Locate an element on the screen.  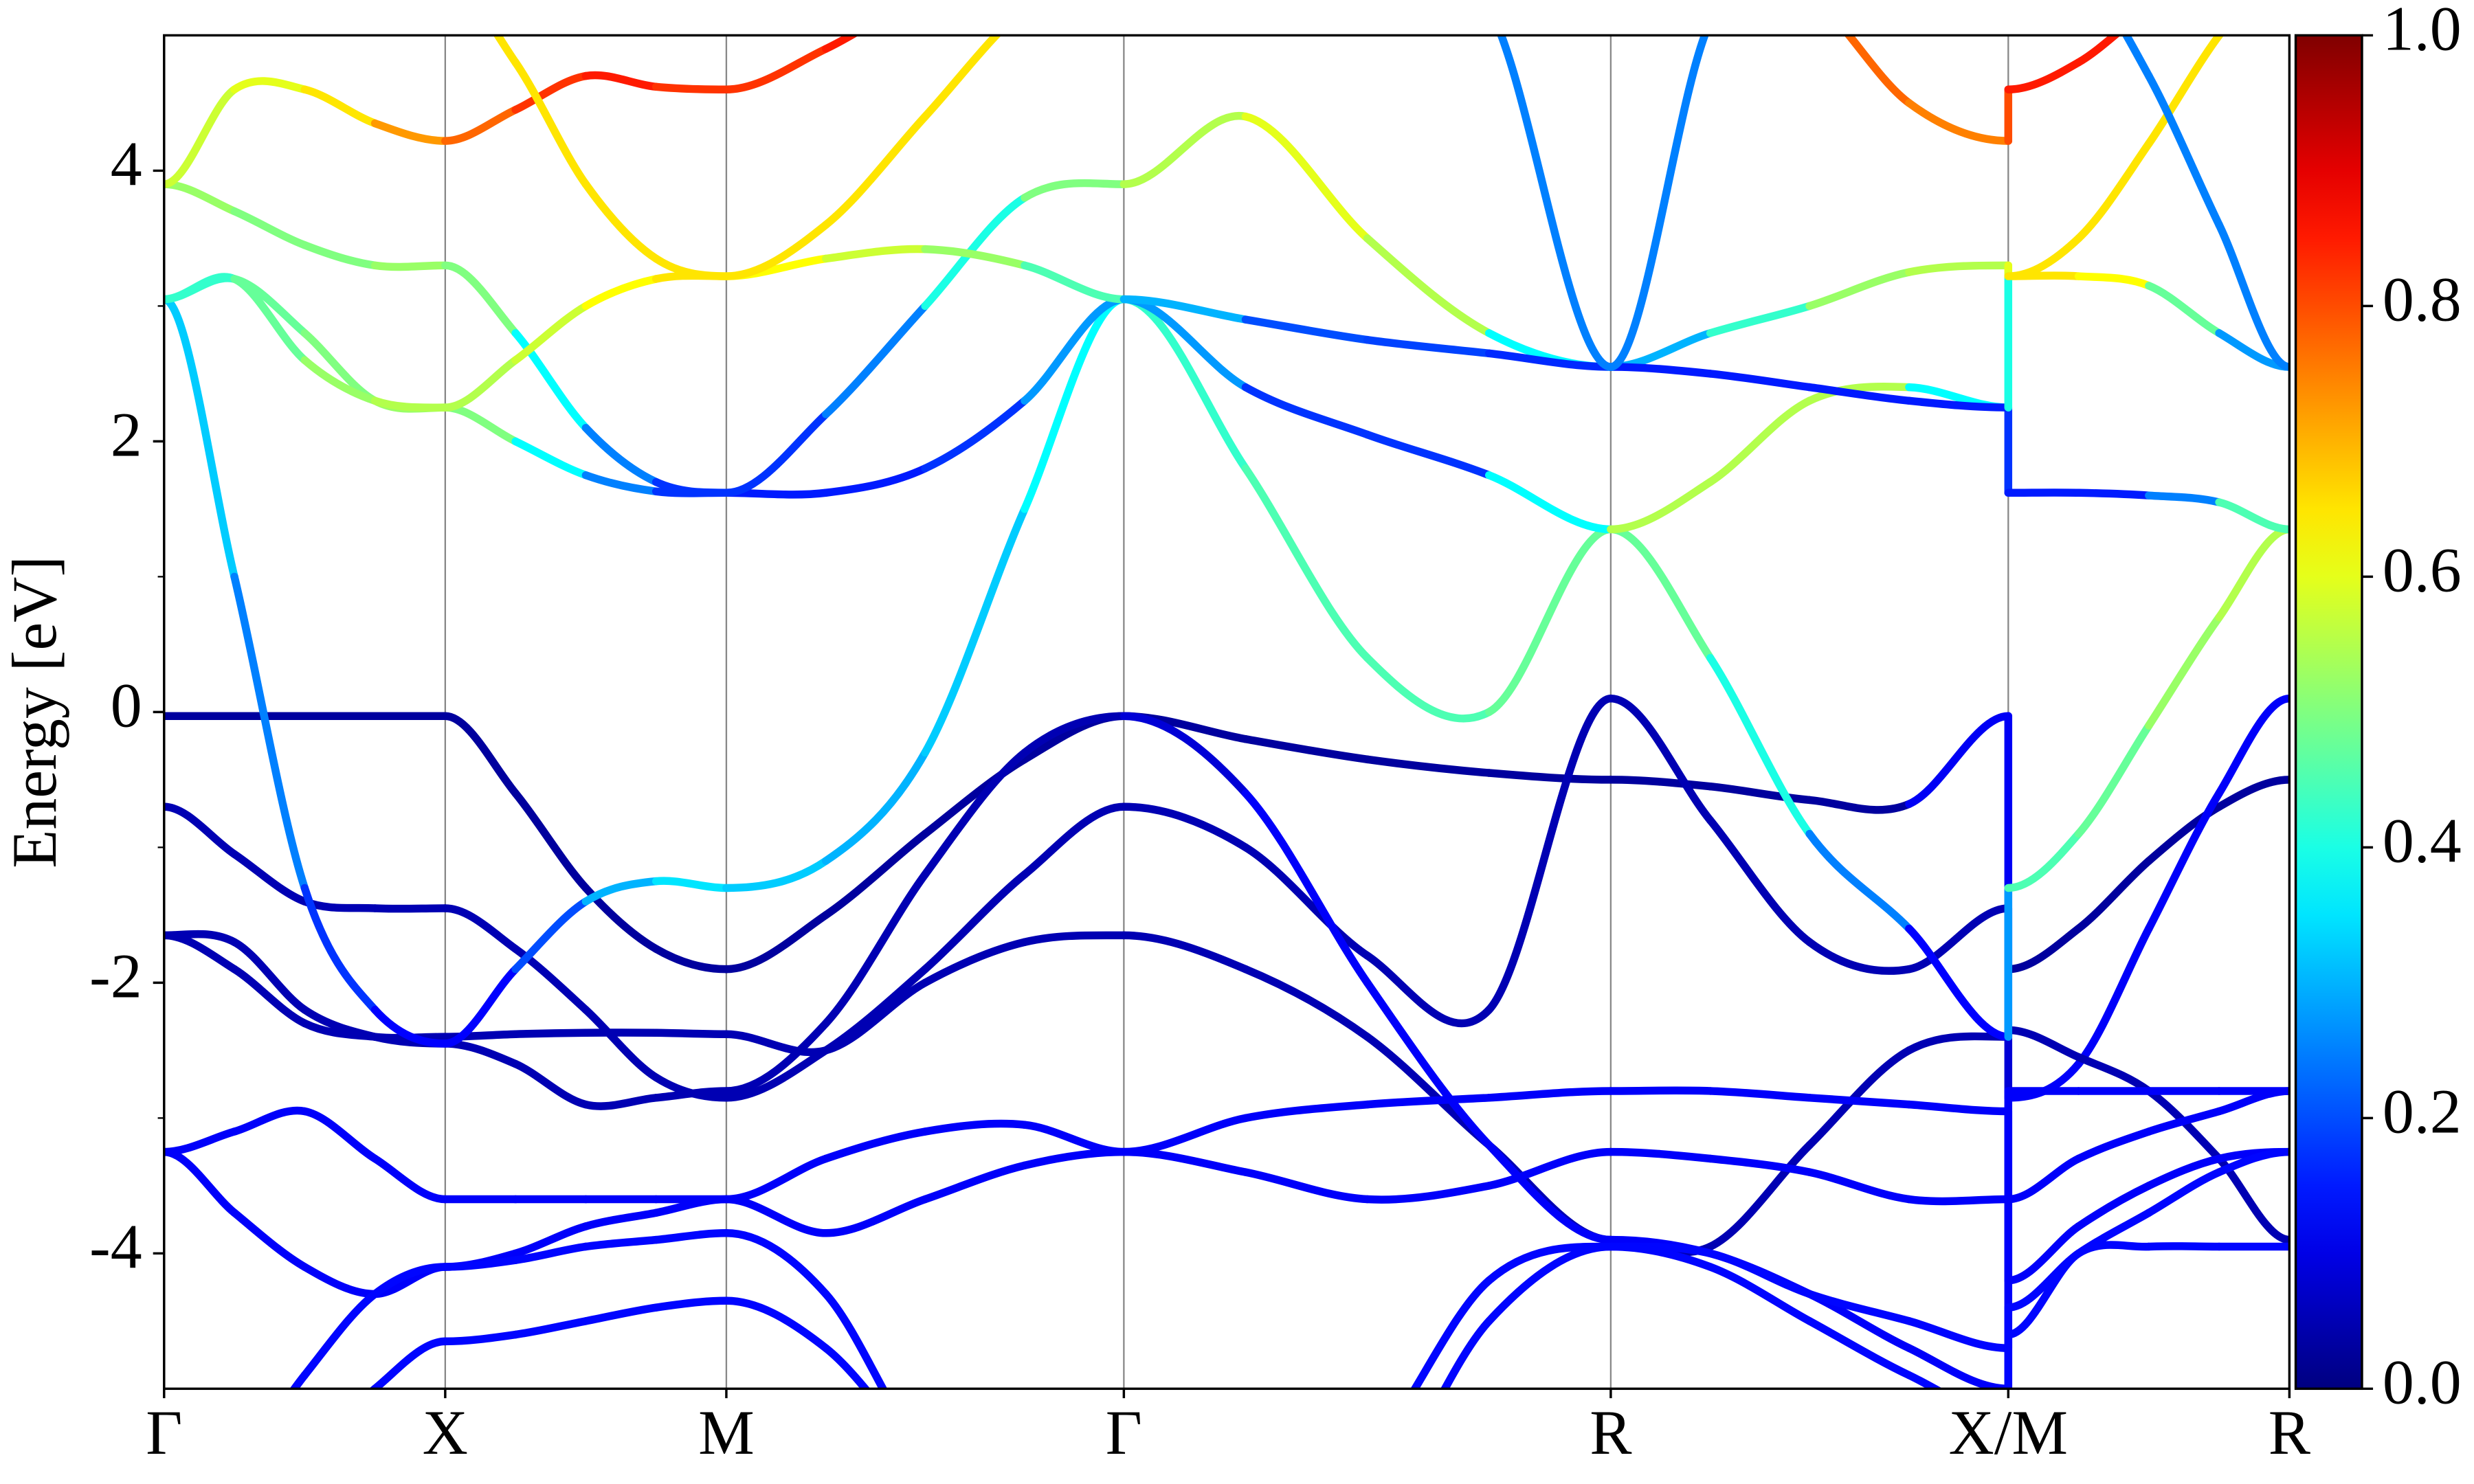
x-tick-label: R is located at coordinates (2290, 1432).